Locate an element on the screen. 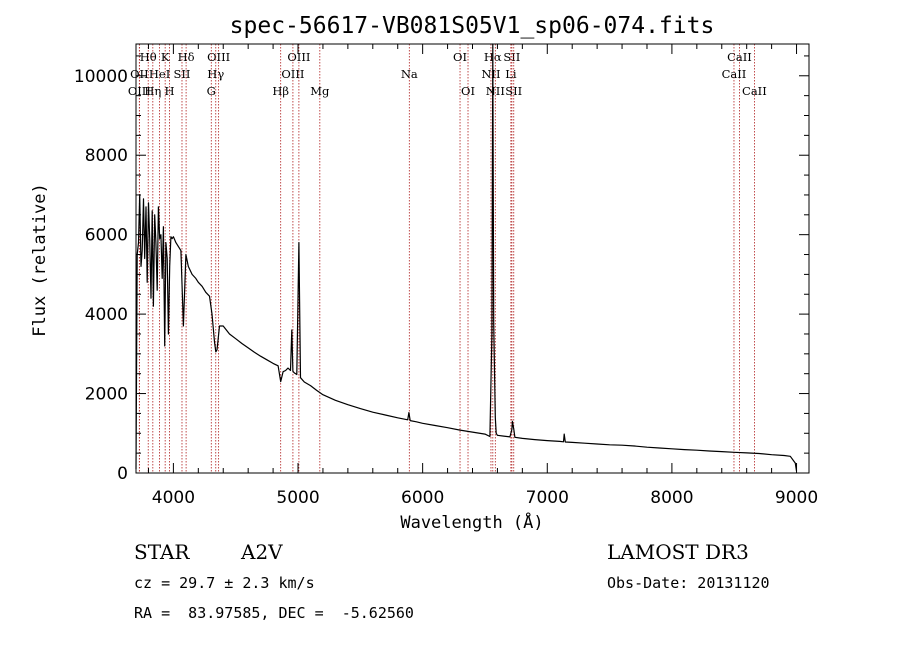 Image resolution: width=900 pixels, height=649 pixels. emission-line-label: Hη is located at coordinates (152, 91).